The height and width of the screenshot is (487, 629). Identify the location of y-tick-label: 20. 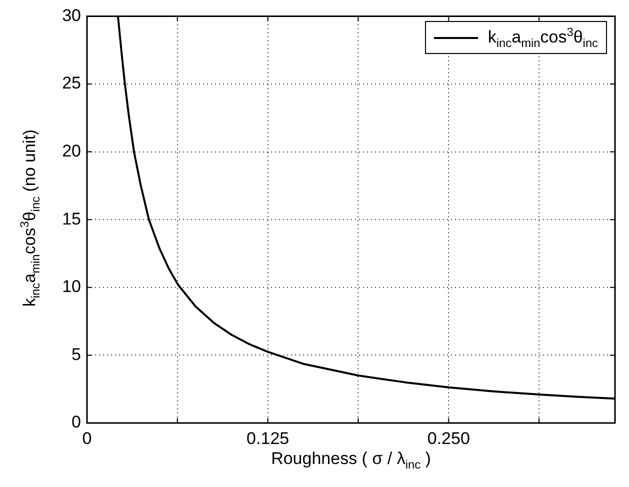
(71, 150).